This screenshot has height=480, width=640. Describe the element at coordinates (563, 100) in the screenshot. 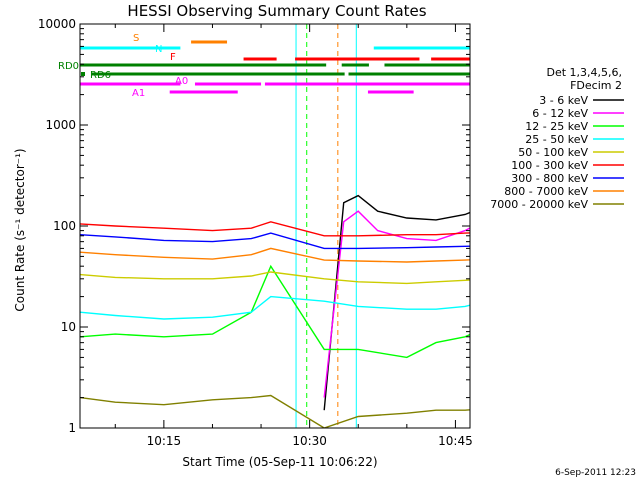

I see `legend-label-0: 3 - 6 keV` at that location.